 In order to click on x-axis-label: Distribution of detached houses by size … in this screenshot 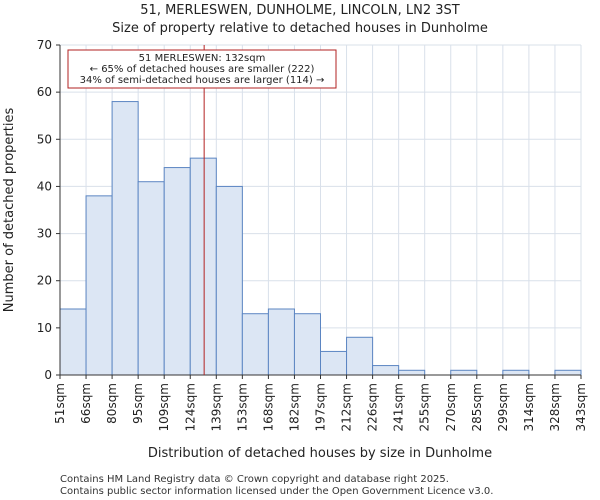, I will do `click(320, 453)`.